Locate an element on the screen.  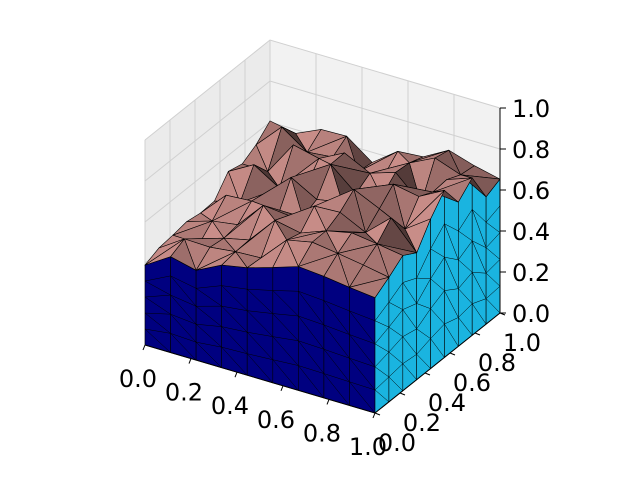
x-tick-label: 0.4 is located at coordinates (230, 406).